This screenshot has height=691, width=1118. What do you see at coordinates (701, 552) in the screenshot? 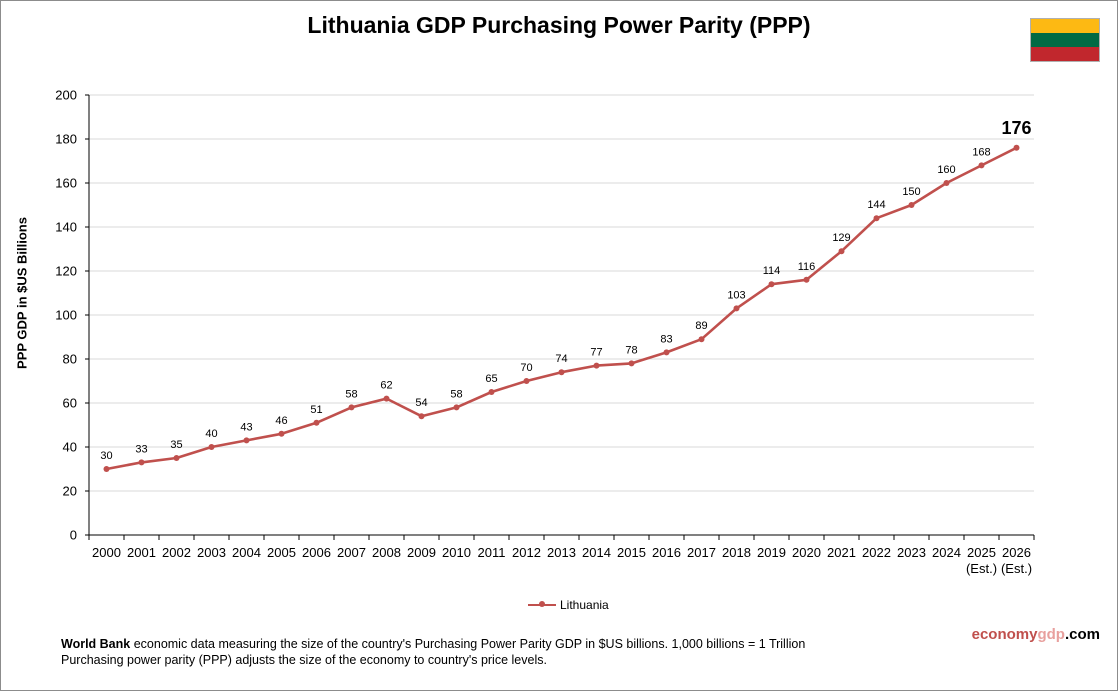
I see `x-tick-label: 2017` at bounding box center [701, 552].